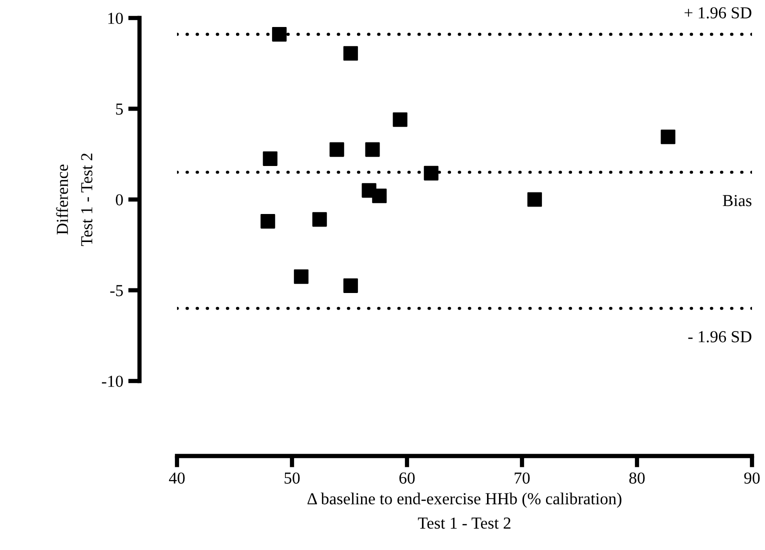  Describe the element at coordinates (718, 13) in the screenshot. I see `ref-line-label: + 1.96 SD` at that location.